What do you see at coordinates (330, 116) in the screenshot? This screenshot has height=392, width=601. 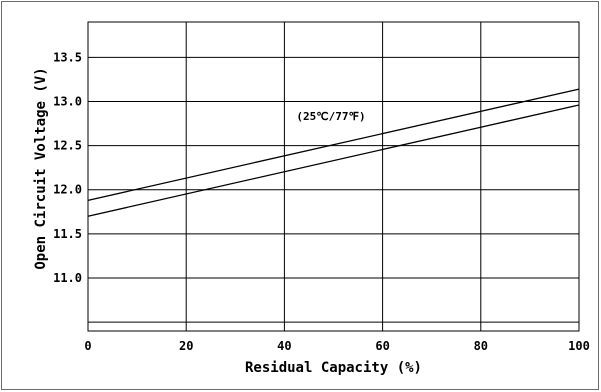 I see `temperature-annotation: (25℃/77℉)` at bounding box center [330, 116].